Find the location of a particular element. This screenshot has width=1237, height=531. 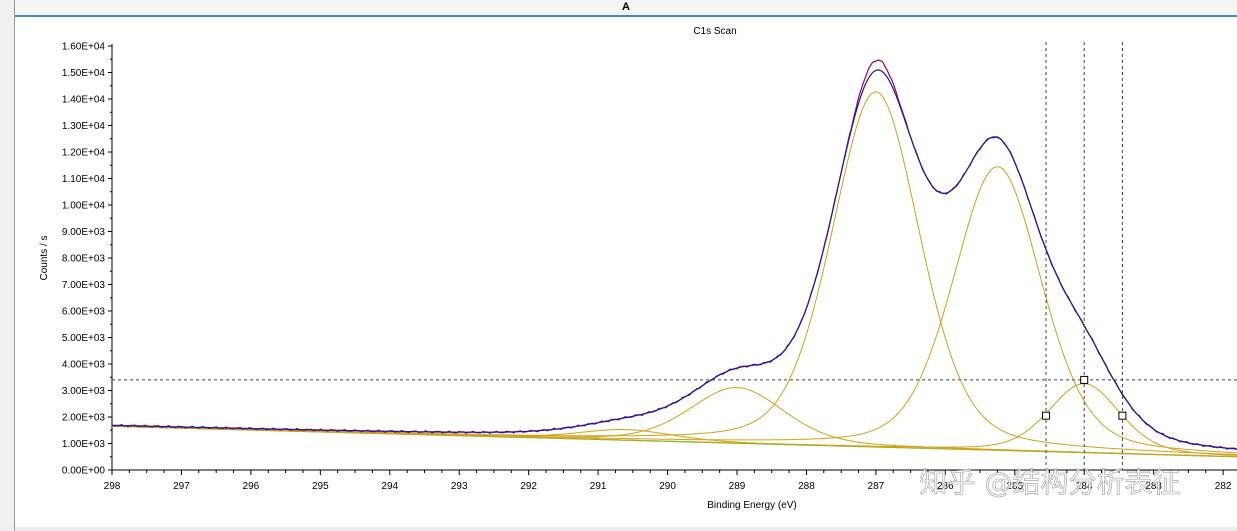

x-tick-label: 285 is located at coordinates (1014, 486).